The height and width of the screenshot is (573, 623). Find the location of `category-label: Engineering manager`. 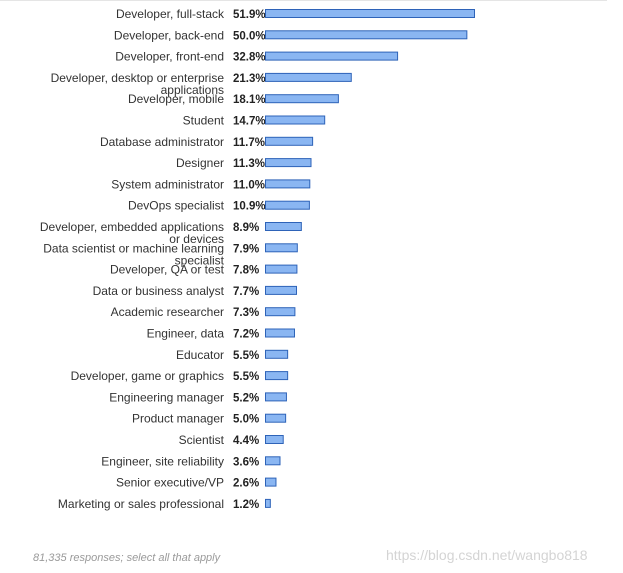

category-label: Engineering manager is located at coordinates (166, 397).